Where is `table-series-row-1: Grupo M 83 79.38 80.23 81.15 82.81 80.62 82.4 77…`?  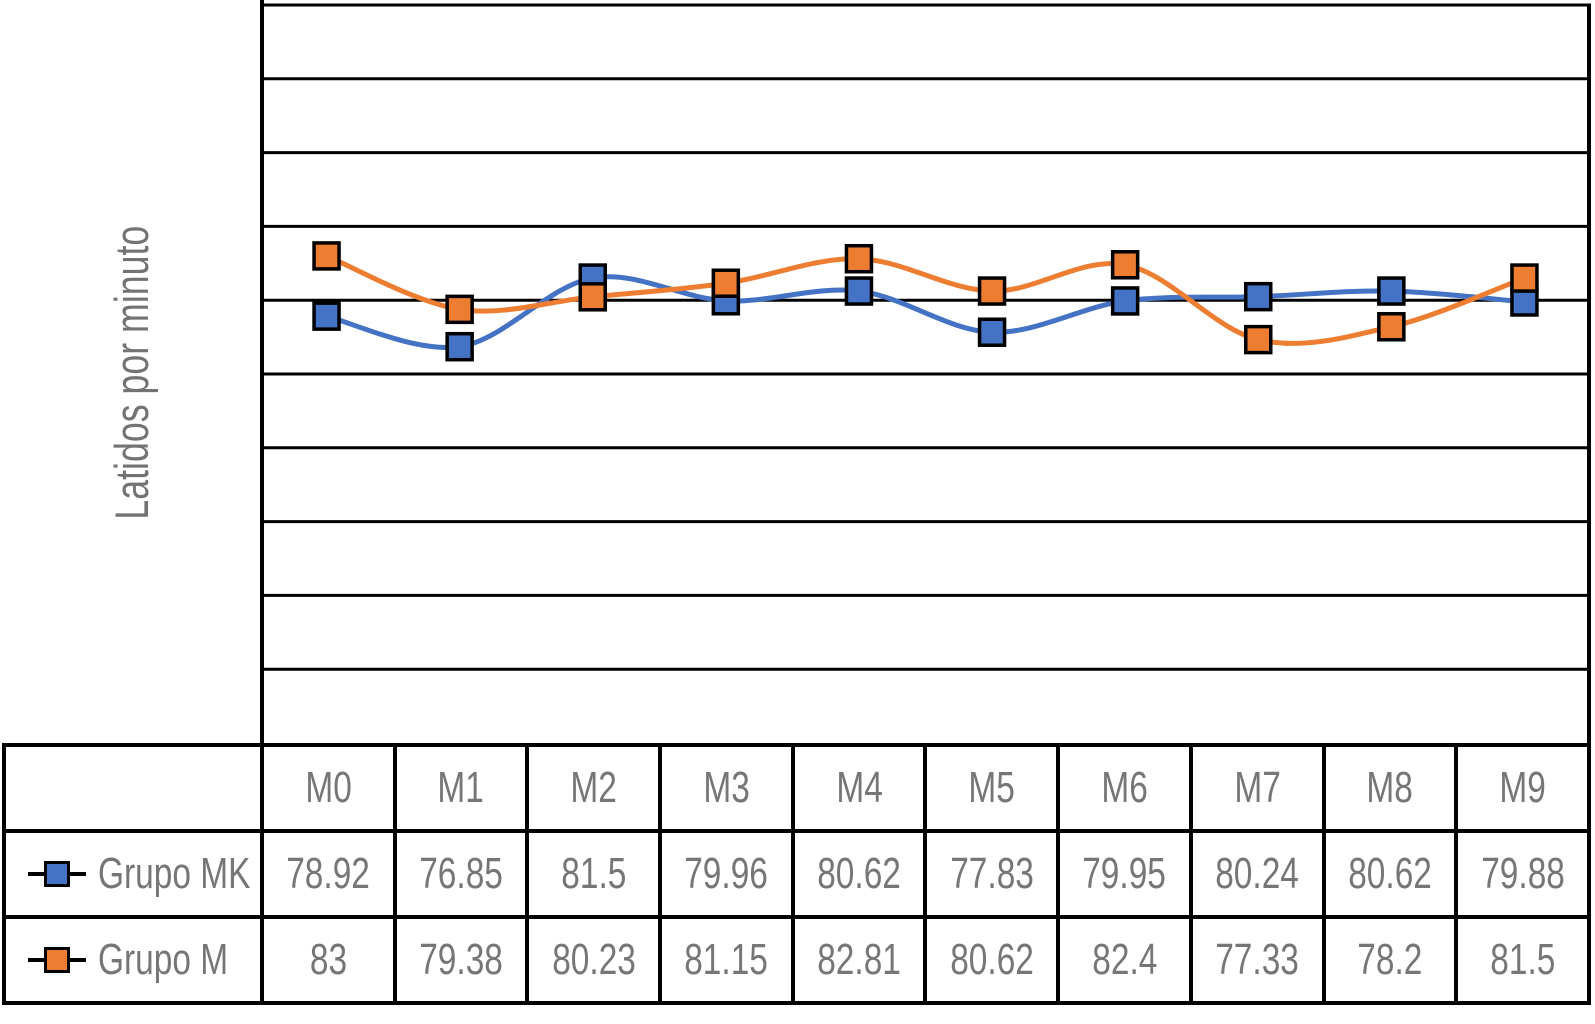
table-series-row-1: Grupo M 83 79.38 80.23 81.15 82.81 80.62 82.4 77… is located at coordinates (796, 960).